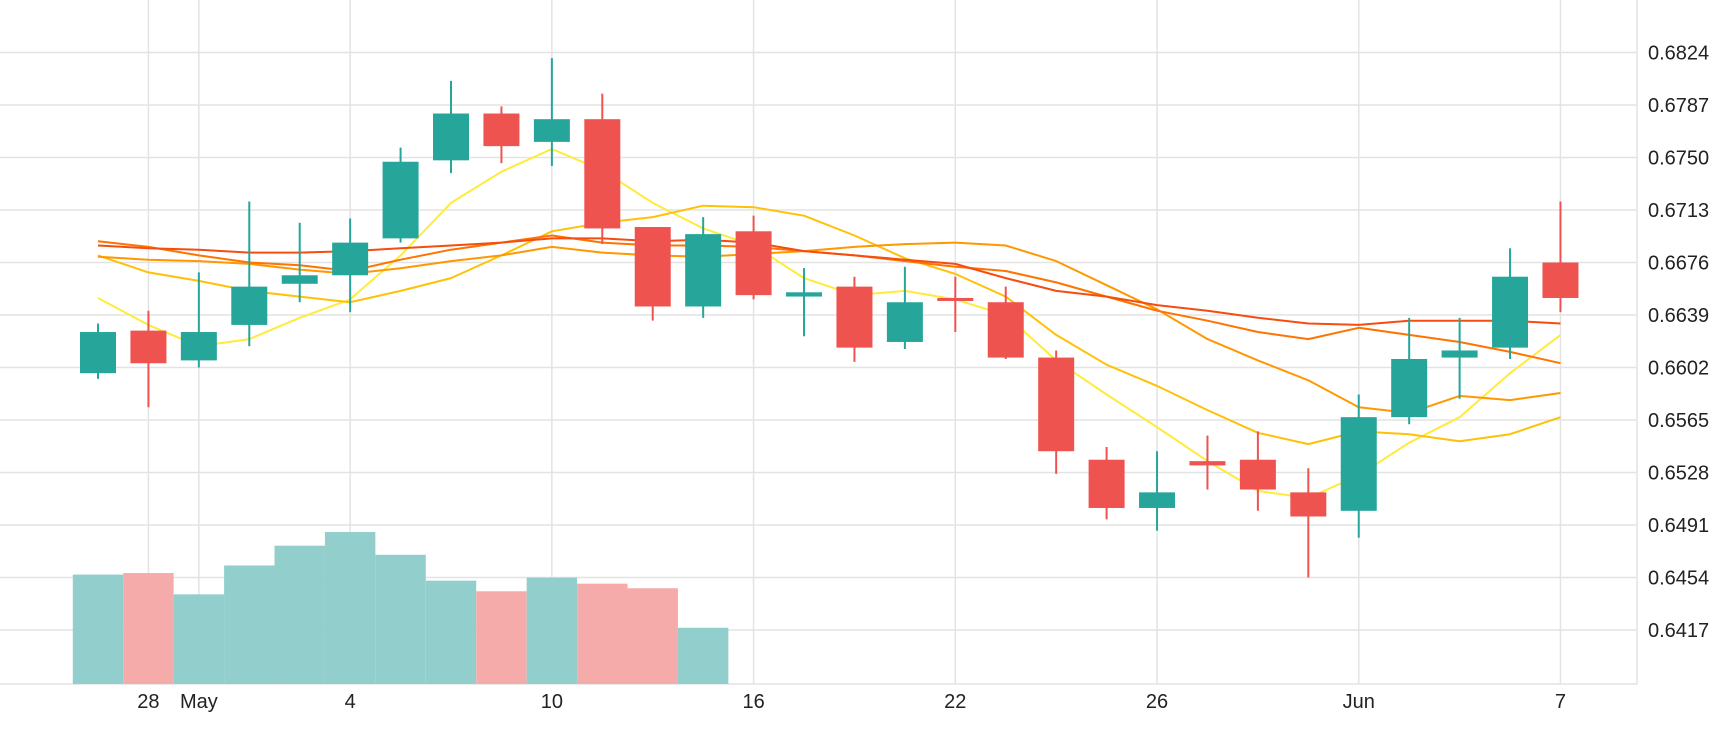  What do you see at coordinates (1678, 631) in the screenshot?
I see `y-tick-label: 0.6417` at bounding box center [1678, 631].